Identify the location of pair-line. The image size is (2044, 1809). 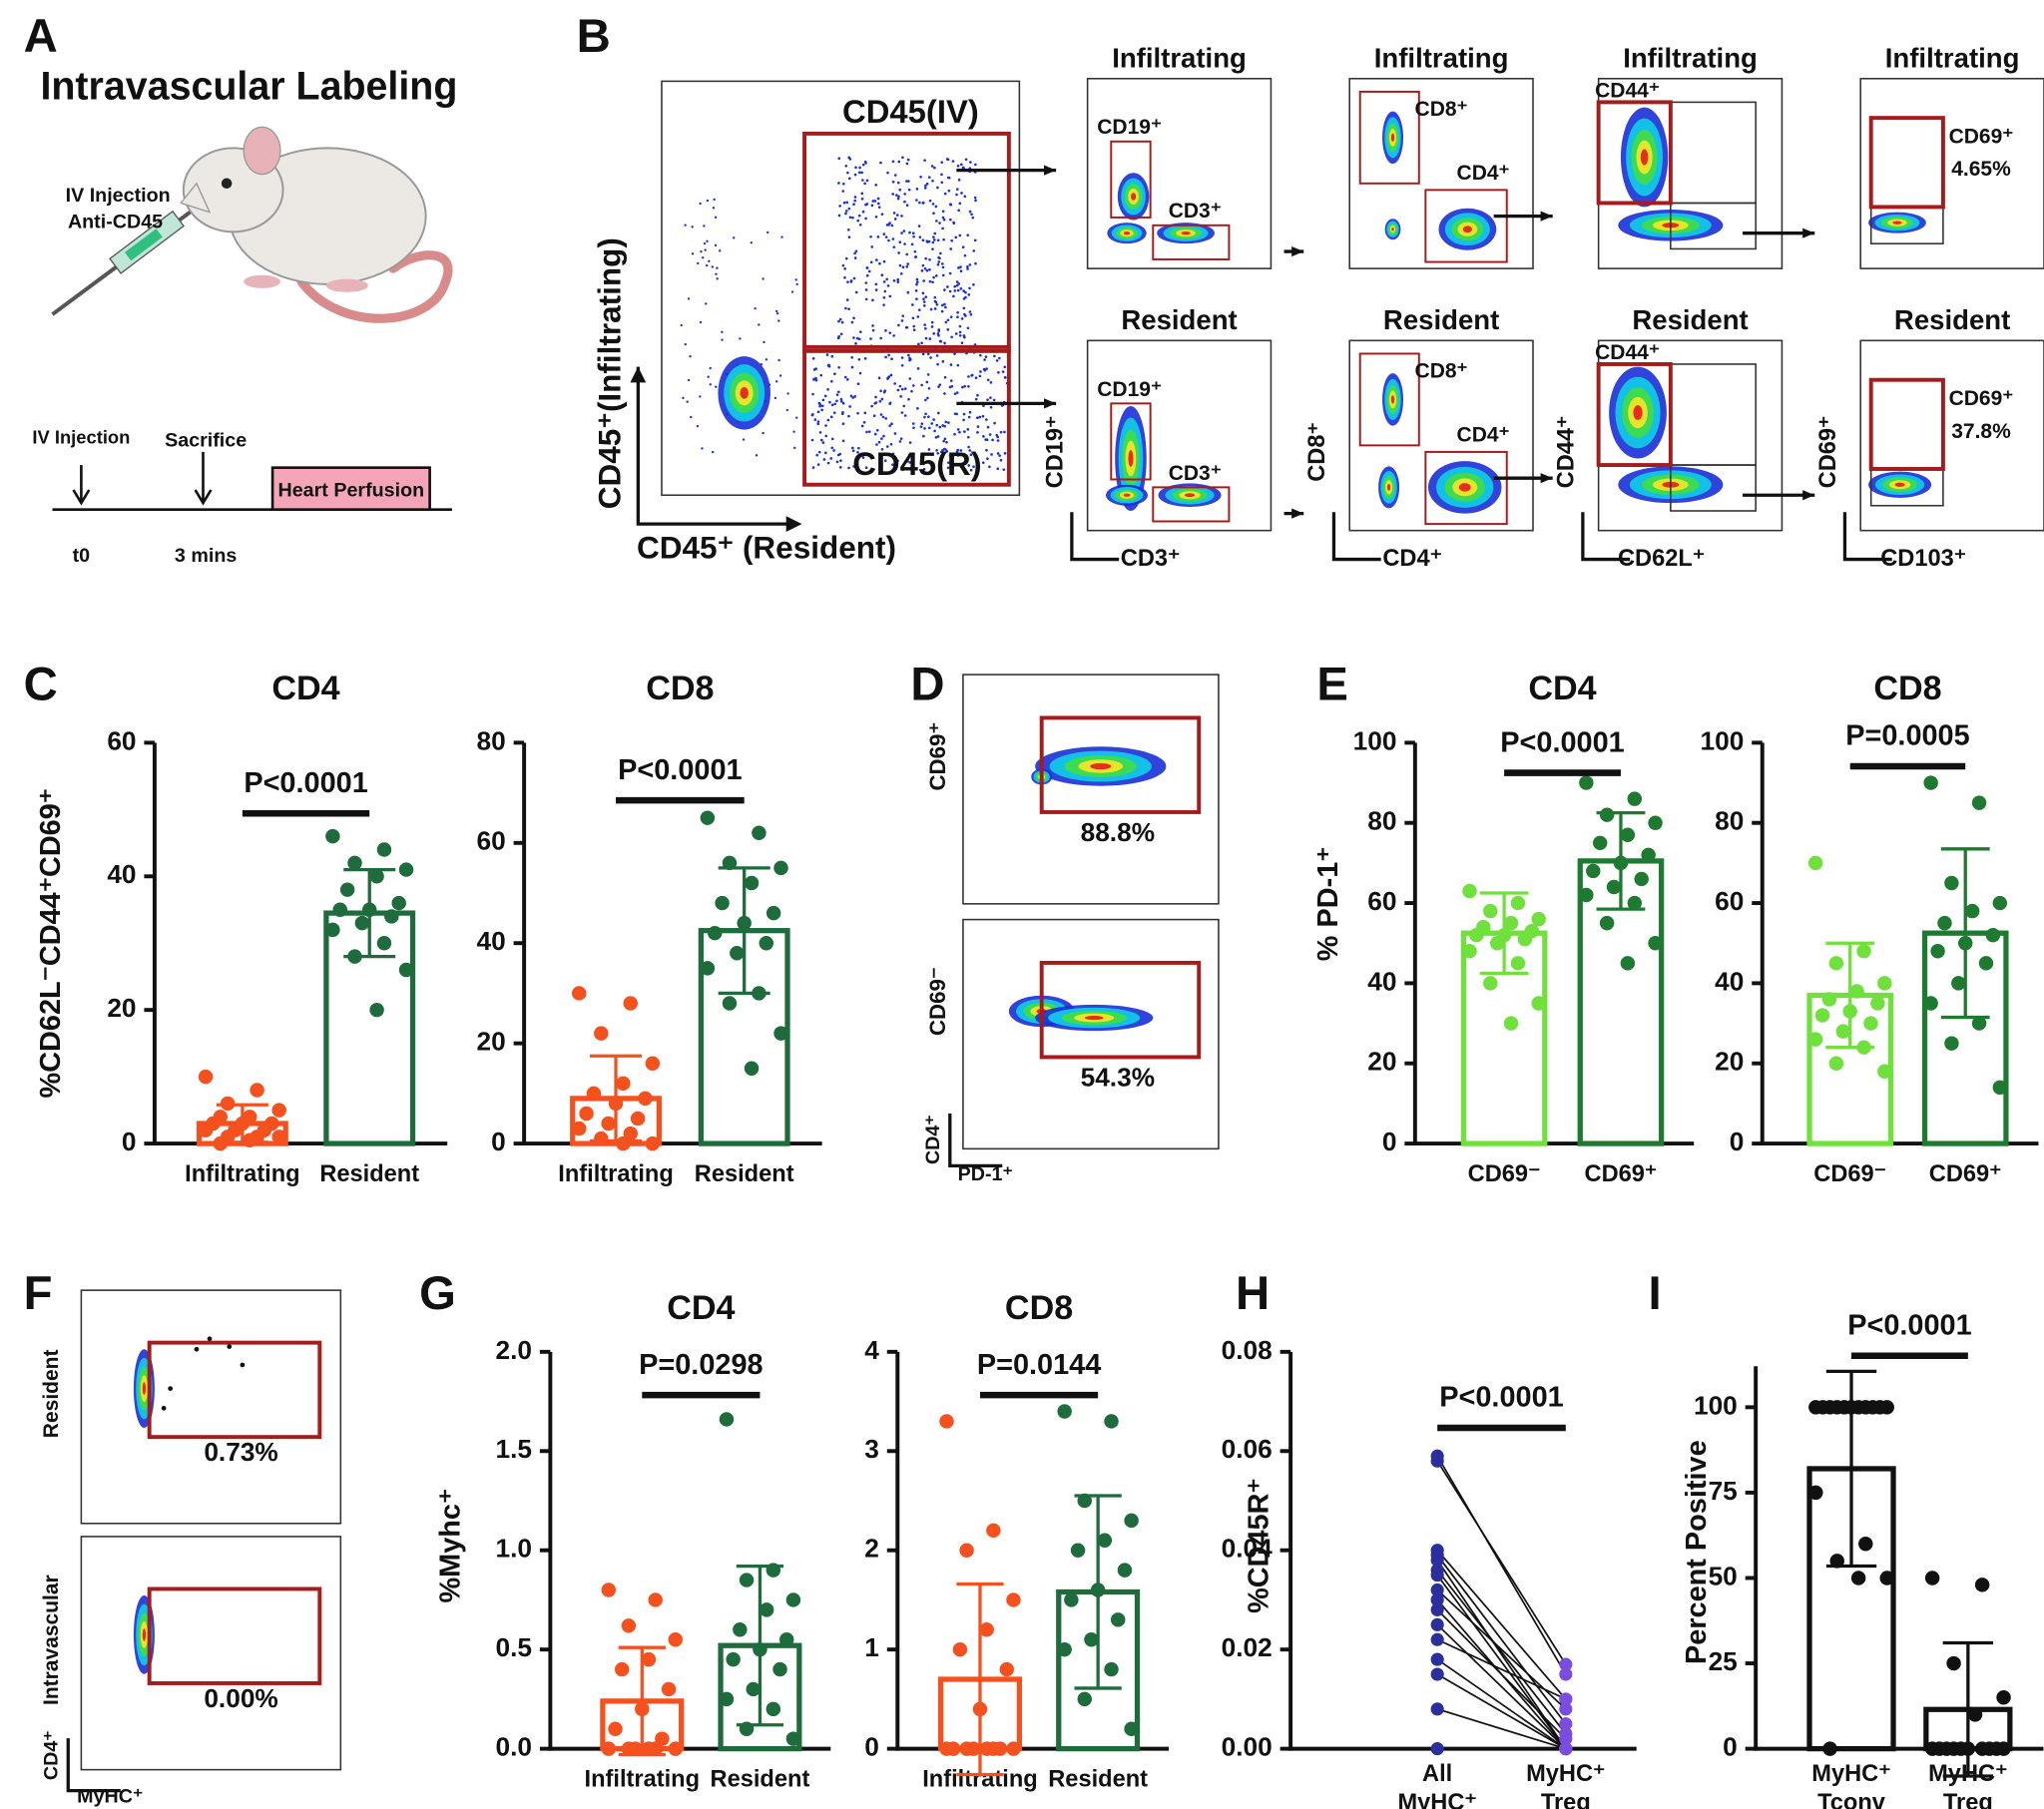
(1501, 1562).